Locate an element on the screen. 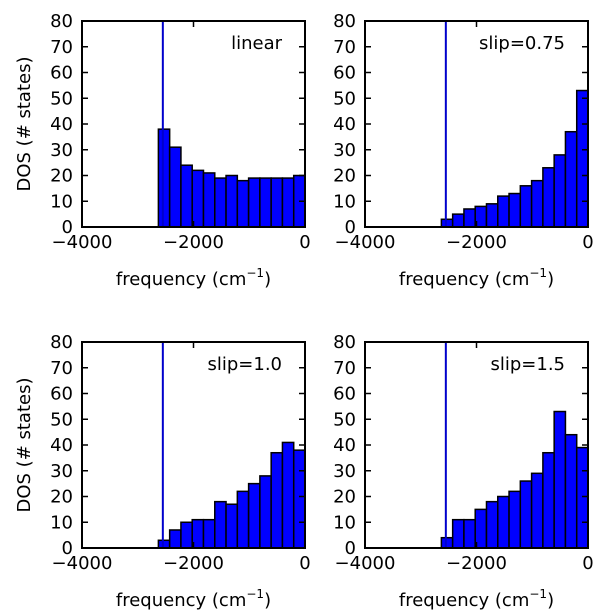 This screenshot has width=594, height=610. panel-annotation: slip=0.75 is located at coordinates (522, 43).